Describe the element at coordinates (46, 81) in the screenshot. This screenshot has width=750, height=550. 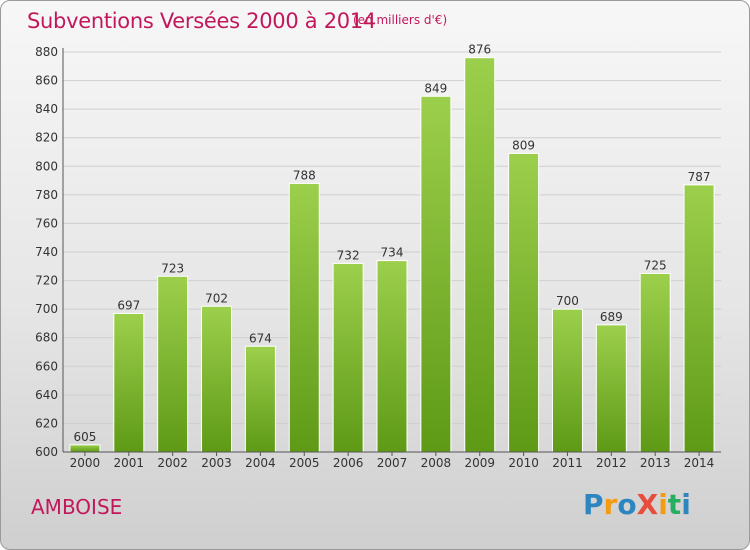
I see `y-tick-label: 860` at that location.